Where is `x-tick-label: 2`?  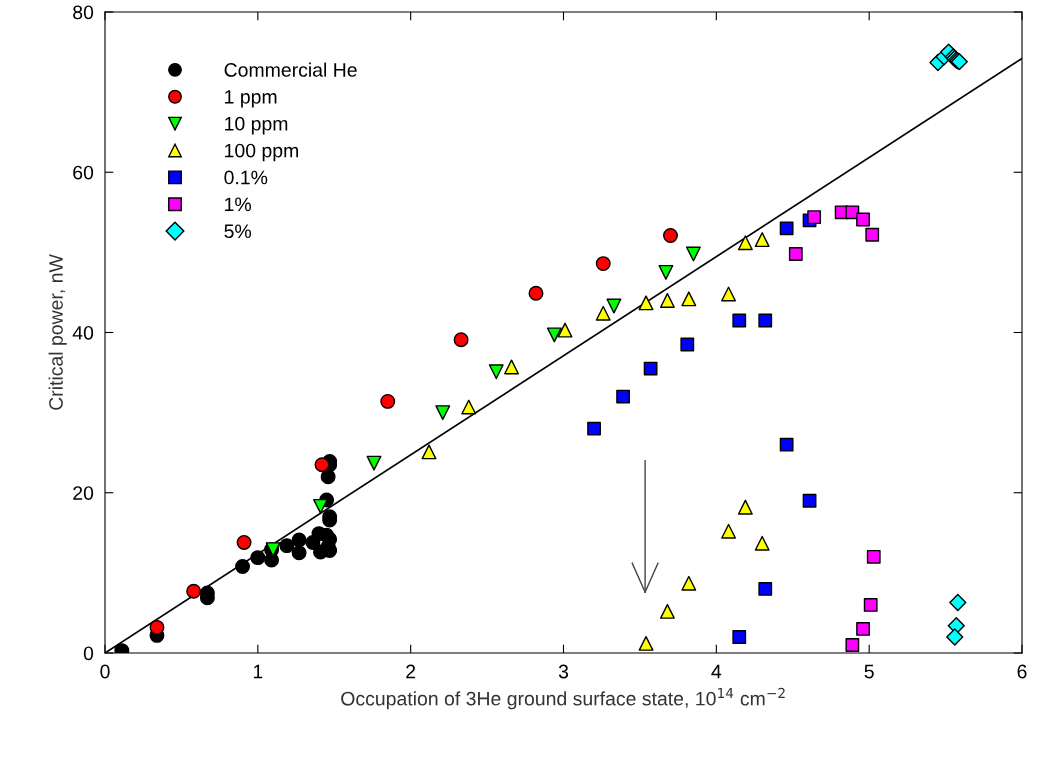 x-tick-label: 2 is located at coordinates (411, 671).